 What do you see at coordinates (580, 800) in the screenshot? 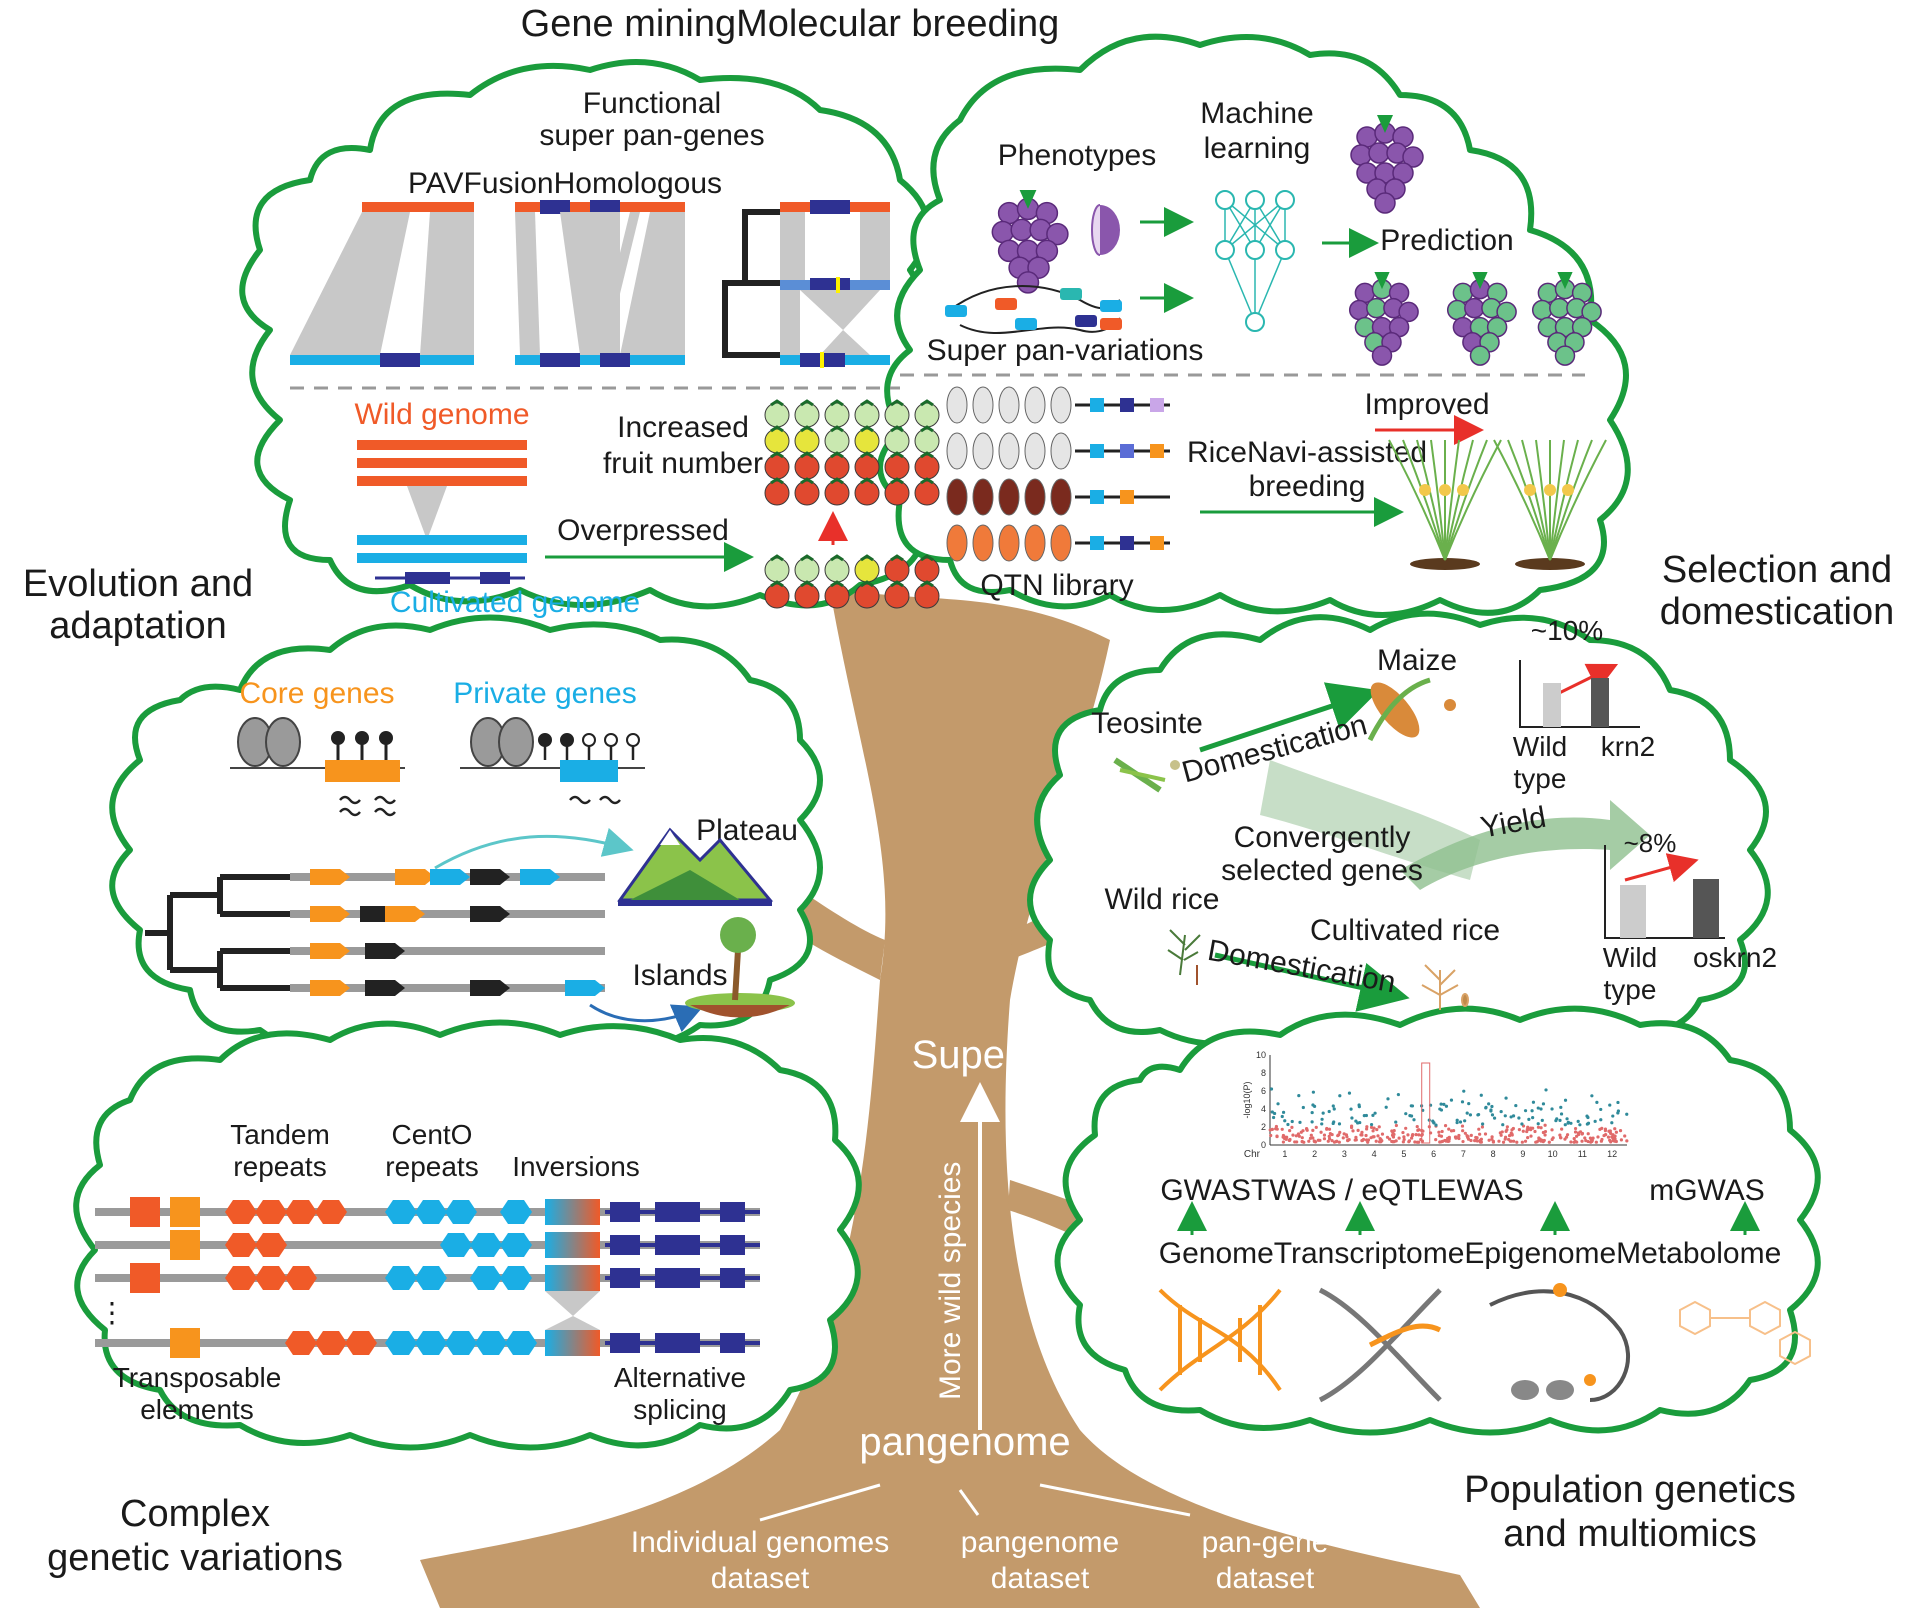
I see `rna-squiggle` at bounding box center [580, 800].